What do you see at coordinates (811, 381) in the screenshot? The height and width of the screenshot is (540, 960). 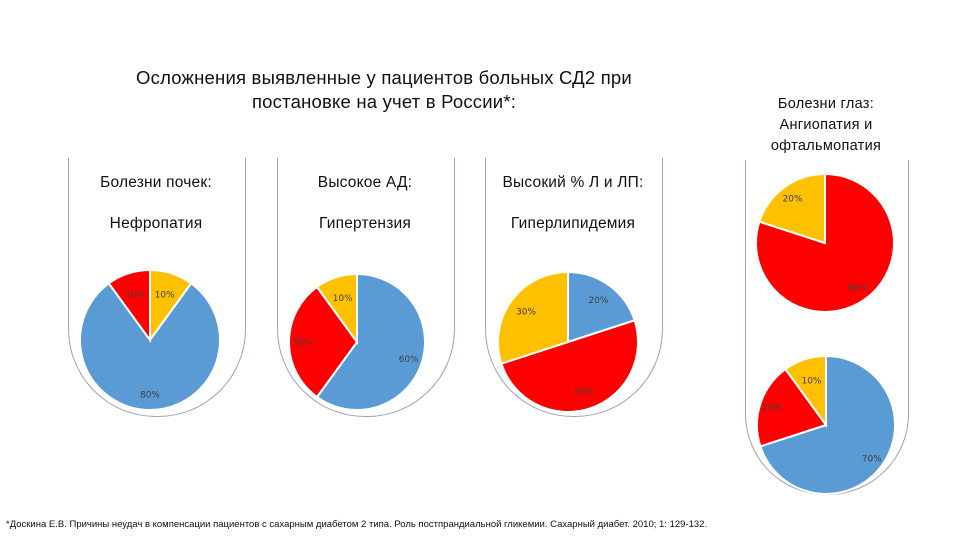 I see `pie4-label-2: 10%` at bounding box center [811, 381].